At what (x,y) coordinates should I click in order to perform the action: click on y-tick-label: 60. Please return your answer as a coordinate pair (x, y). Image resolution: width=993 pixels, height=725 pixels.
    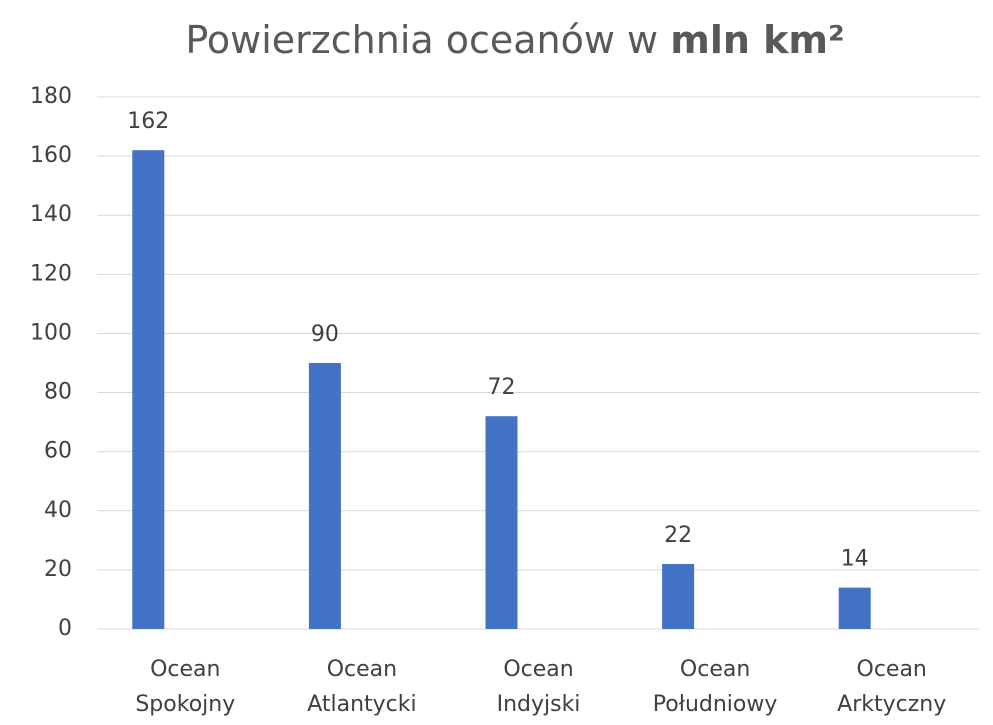
    Looking at the image, I should click on (58, 451).